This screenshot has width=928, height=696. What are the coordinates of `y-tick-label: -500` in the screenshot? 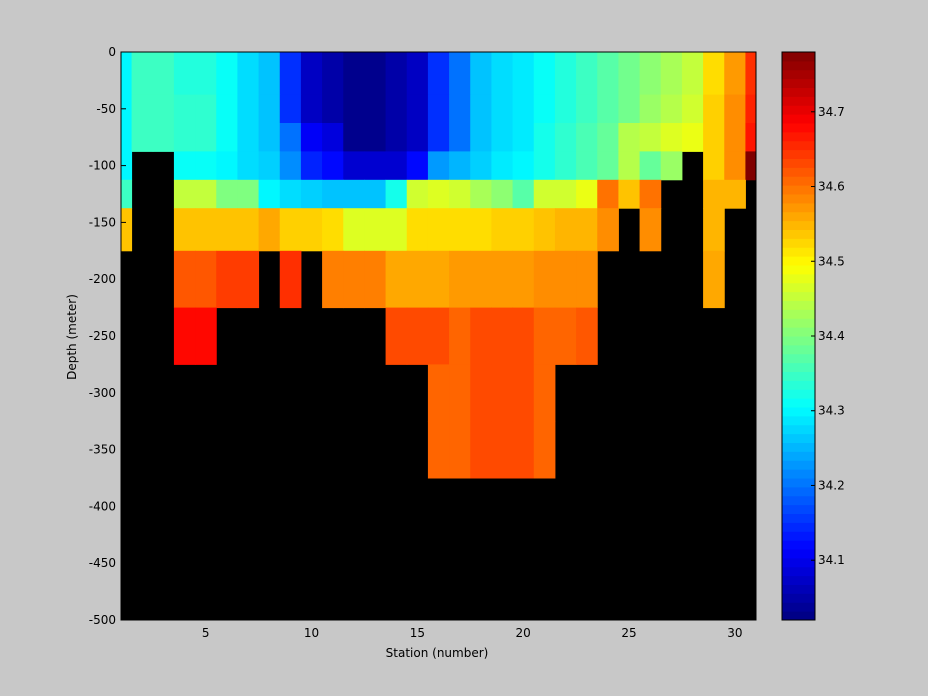 It's located at (102, 620).